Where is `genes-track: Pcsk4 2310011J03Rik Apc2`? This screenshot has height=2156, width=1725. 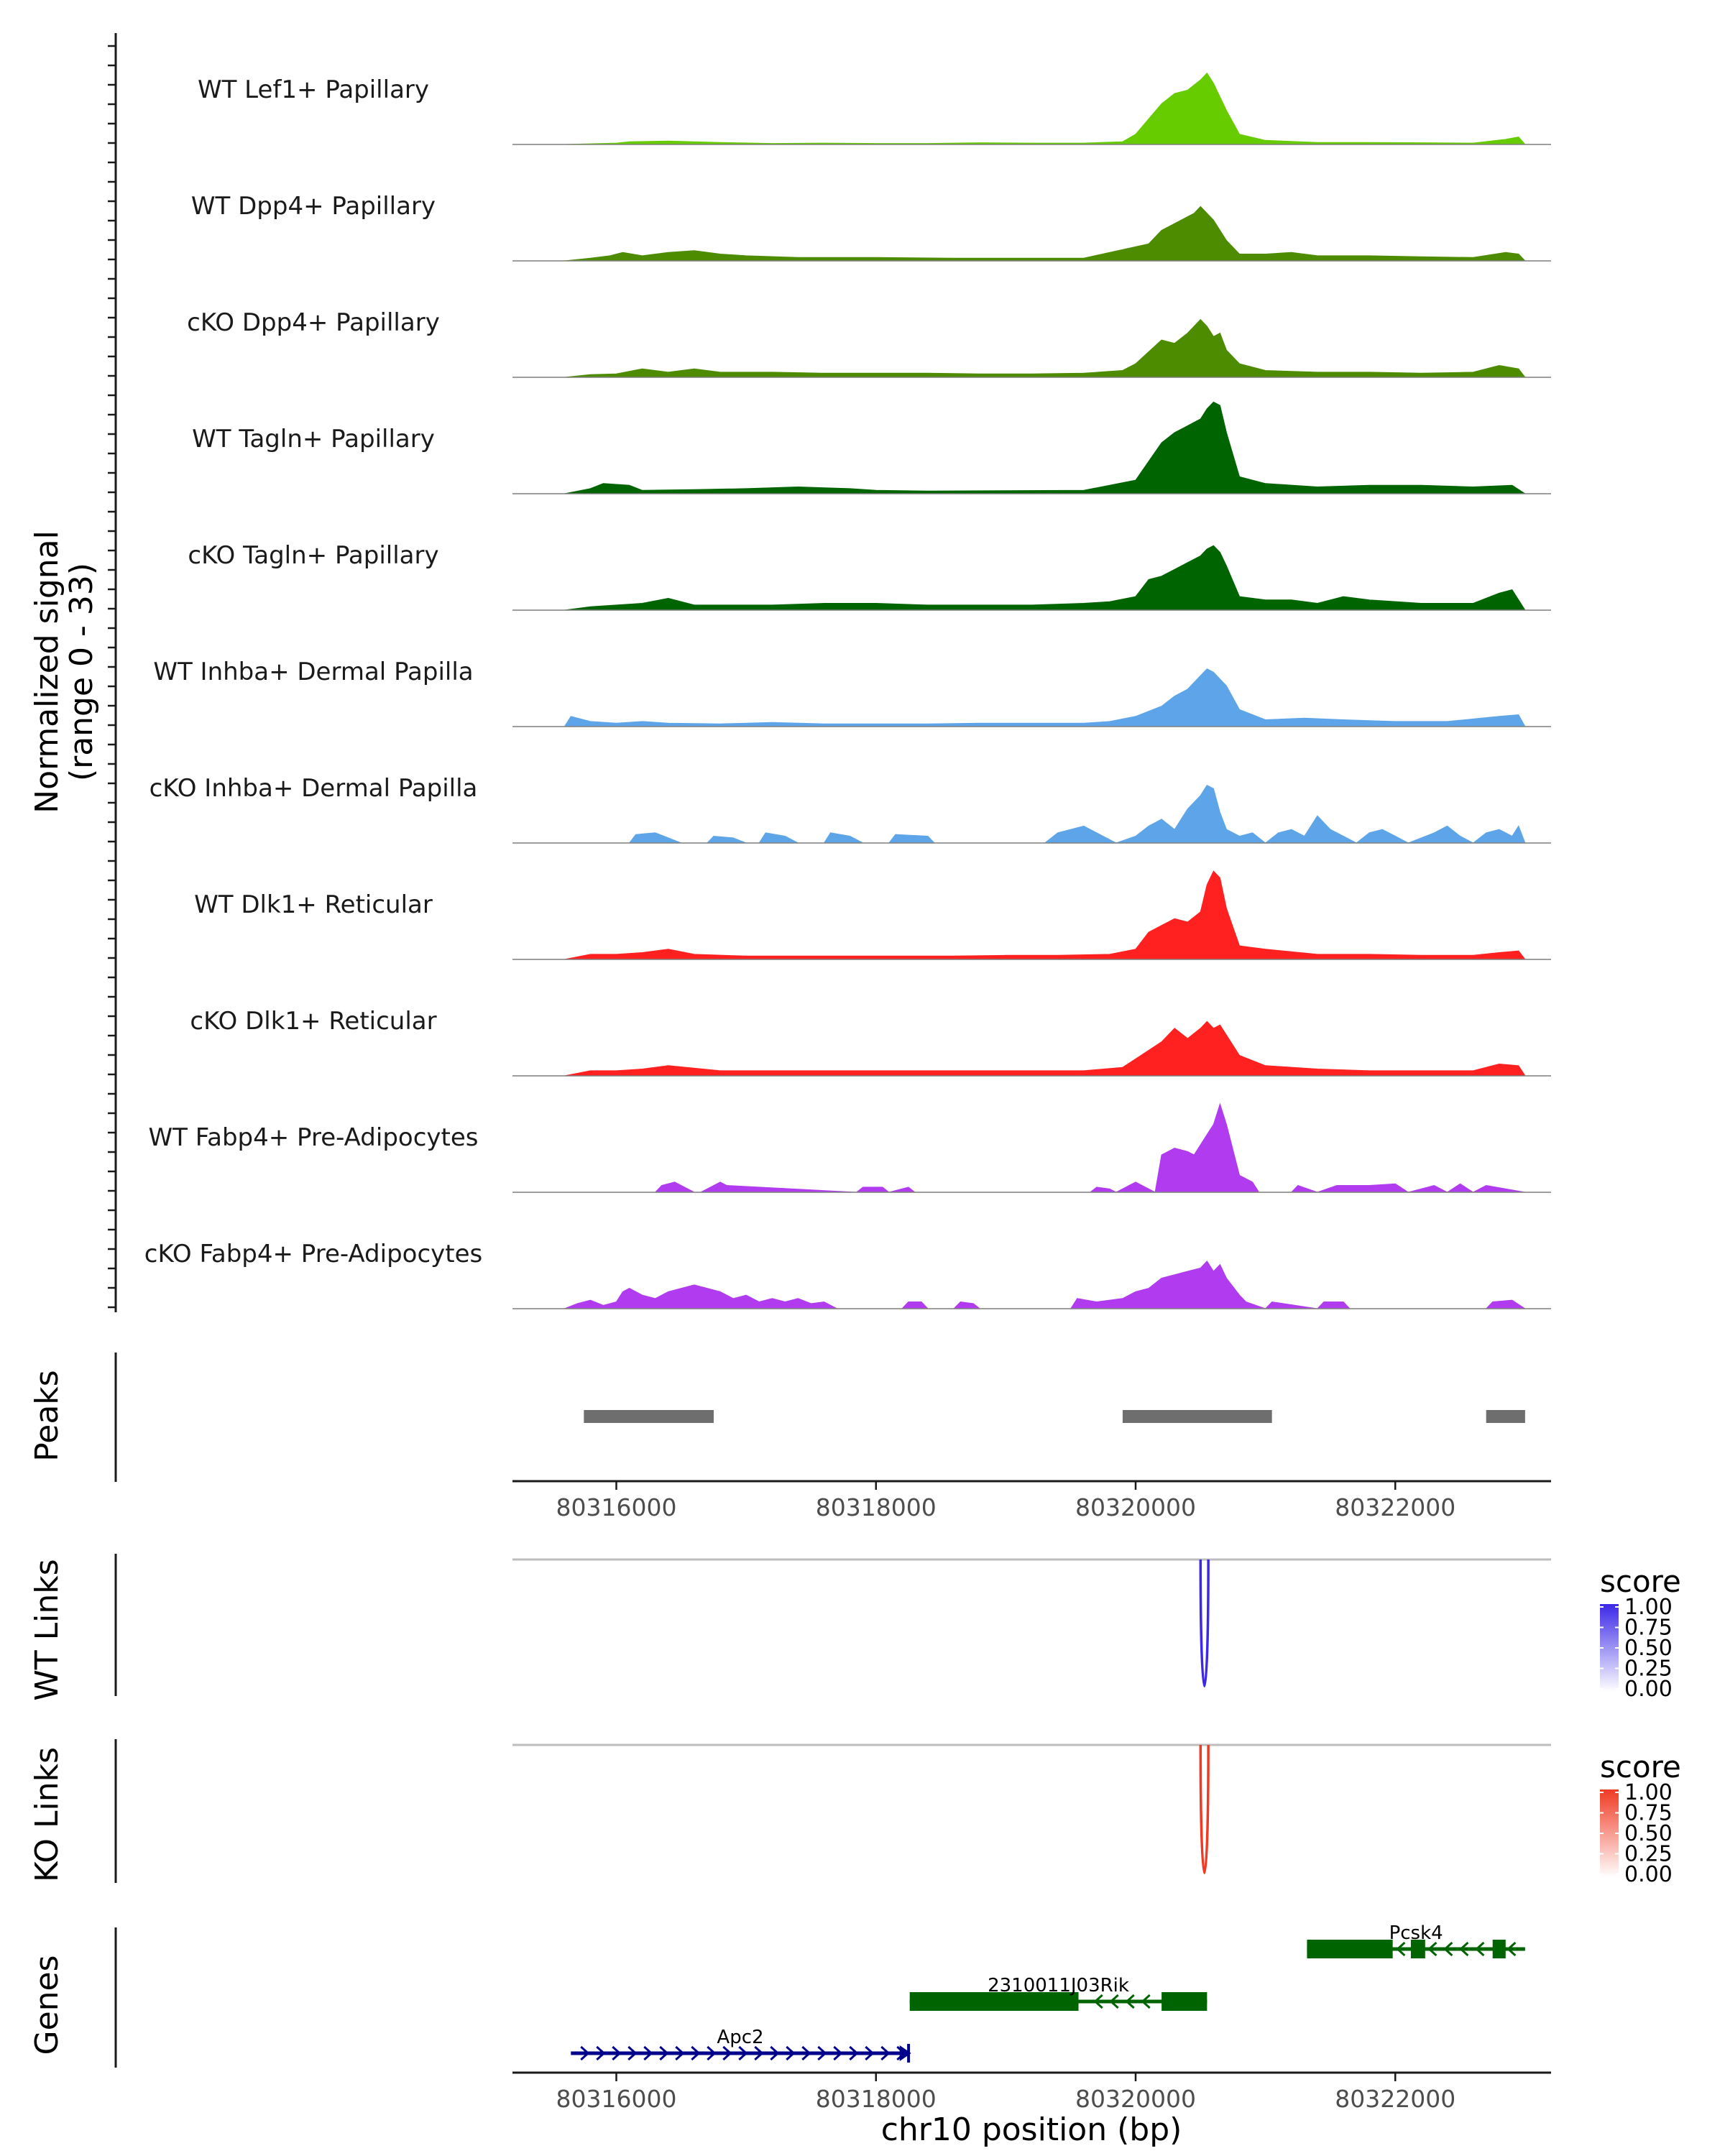
genes-track: Pcsk4 2310011J03Rik Apc2 is located at coordinates (819, 1995).